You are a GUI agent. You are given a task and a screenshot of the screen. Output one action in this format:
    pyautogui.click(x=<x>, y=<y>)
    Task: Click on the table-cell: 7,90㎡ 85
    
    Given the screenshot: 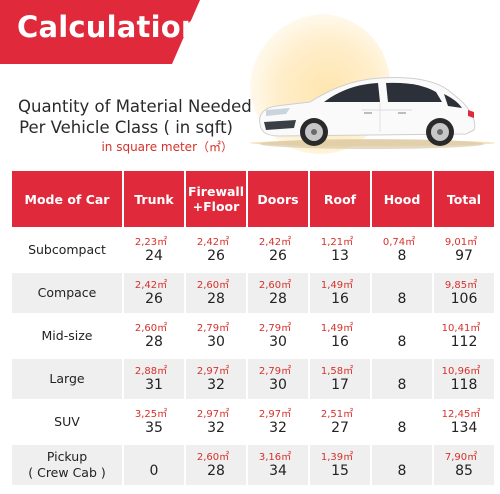 What is the action you would take?
    pyautogui.click(x=464, y=465)
    